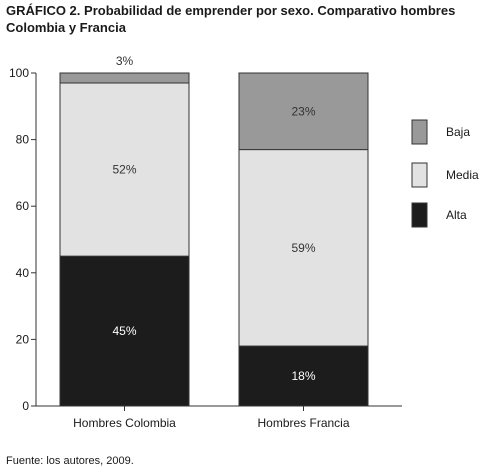 This screenshot has height=470, width=480. What do you see at coordinates (70, 461) in the screenshot?
I see `source-note: Fuente: los autores, 2009.` at bounding box center [70, 461].